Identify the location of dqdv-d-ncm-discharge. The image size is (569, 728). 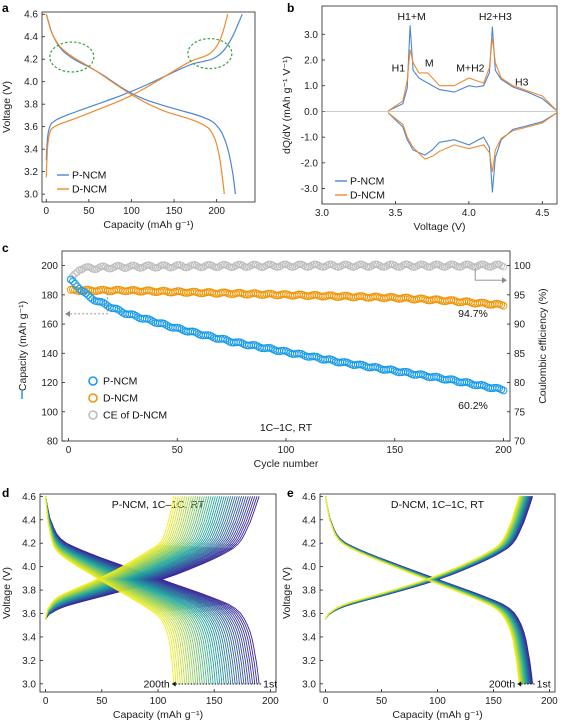
(472, 142).